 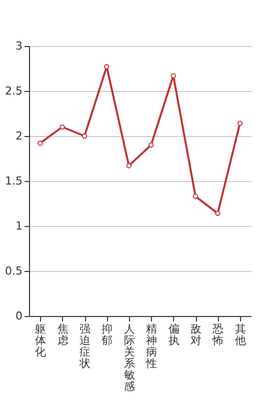 I want to click on y-tick-label: 1.5, so click(x=13, y=181).